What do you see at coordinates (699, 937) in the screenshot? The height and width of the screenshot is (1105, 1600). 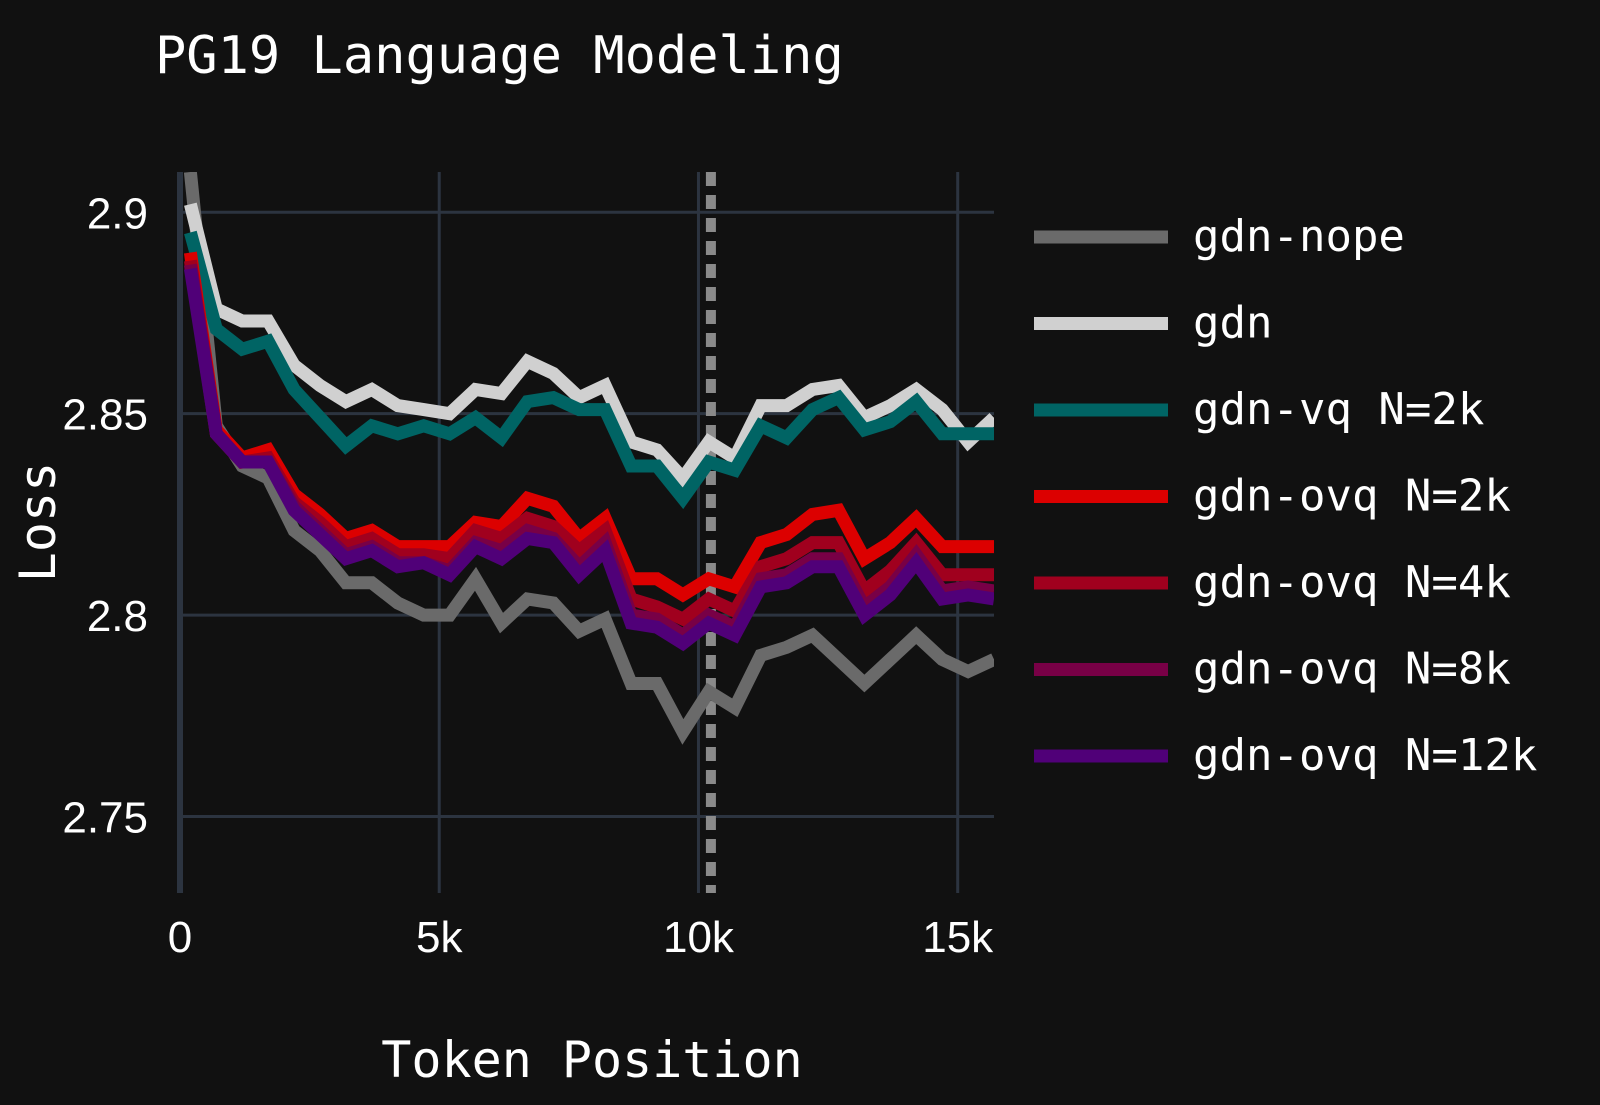 I see `x-tick-label: 10k` at bounding box center [699, 937].